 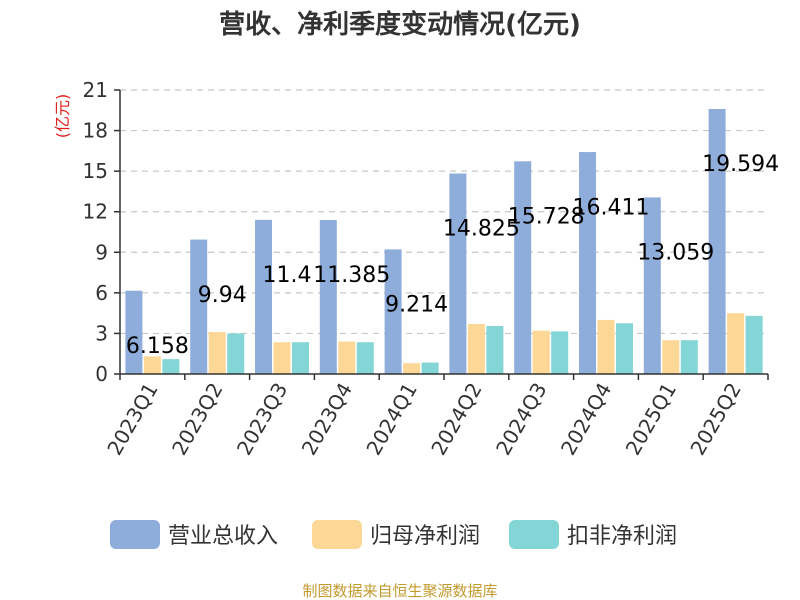 I want to click on legend: 营业总收入 归母净利润 扣非净利润, so click(x=393, y=534).